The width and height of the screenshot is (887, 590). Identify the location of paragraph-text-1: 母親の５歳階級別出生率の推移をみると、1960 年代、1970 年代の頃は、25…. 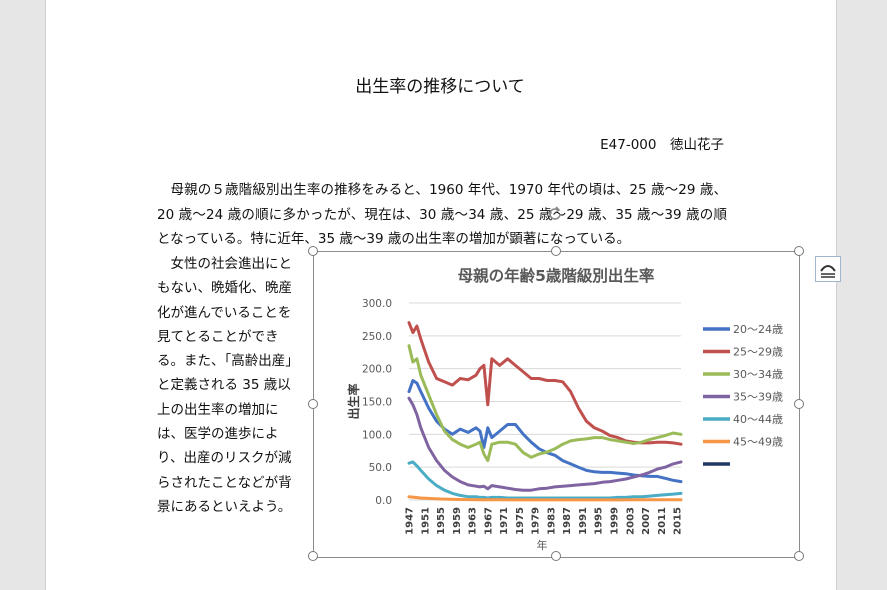
(442, 214).